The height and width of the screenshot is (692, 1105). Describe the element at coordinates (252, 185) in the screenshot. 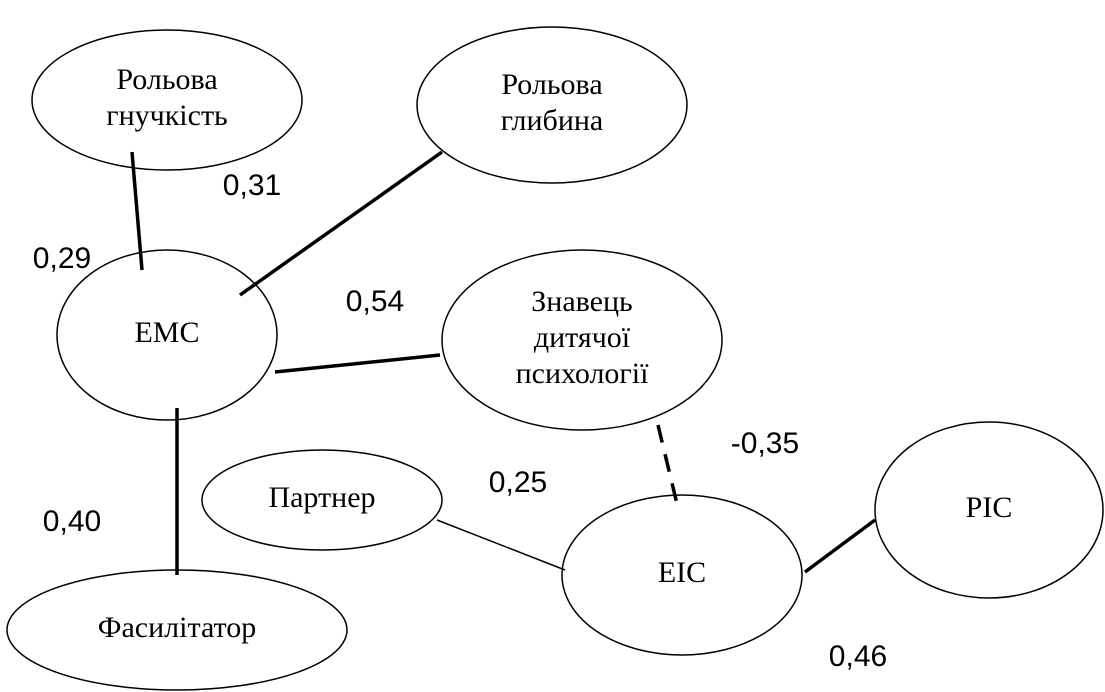

I see `edge-label: 0,31` at that location.